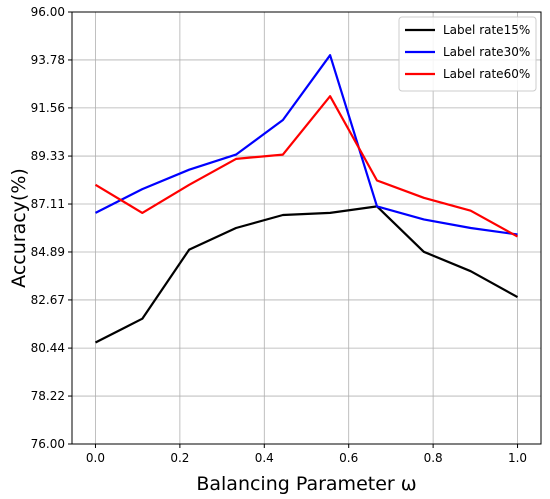 The height and width of the screenshot is (499, 550). Describe the element at coordinates (48, 156) in the screenshot. I see `y-tick-label: 89.33` at that location.